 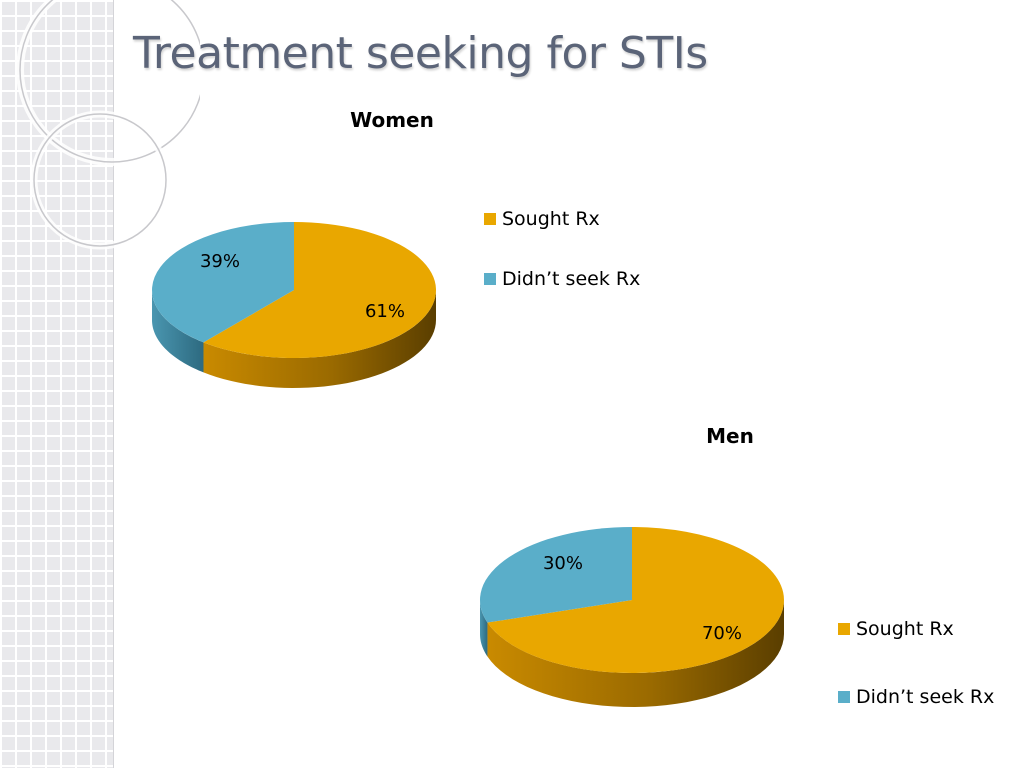 I want to click on chart-title-men: Men, so click(x=730, y=436).